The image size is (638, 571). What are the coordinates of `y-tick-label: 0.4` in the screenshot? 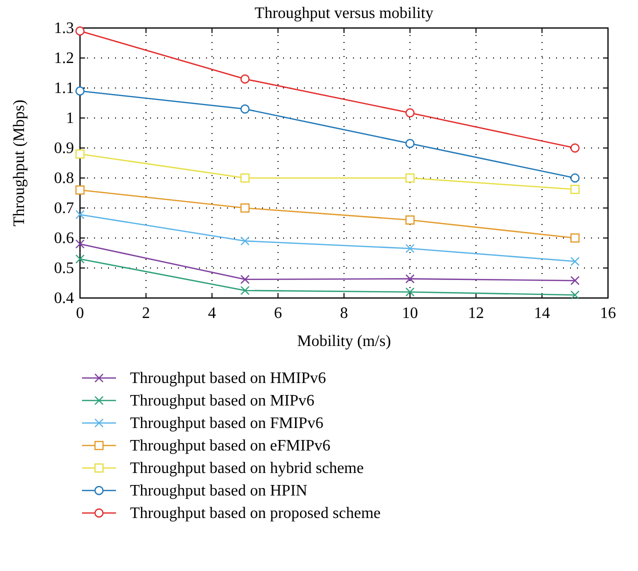 It's located at (64, 298).